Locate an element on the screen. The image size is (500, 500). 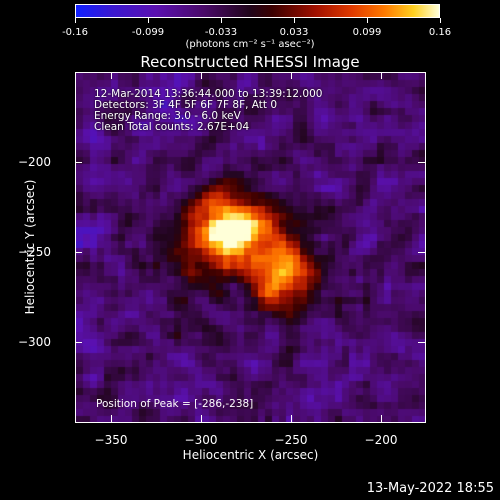
colorbar-units: (photons cm⁻² s⁻¹ asec⁻²) is located at coordinates (250, 44).